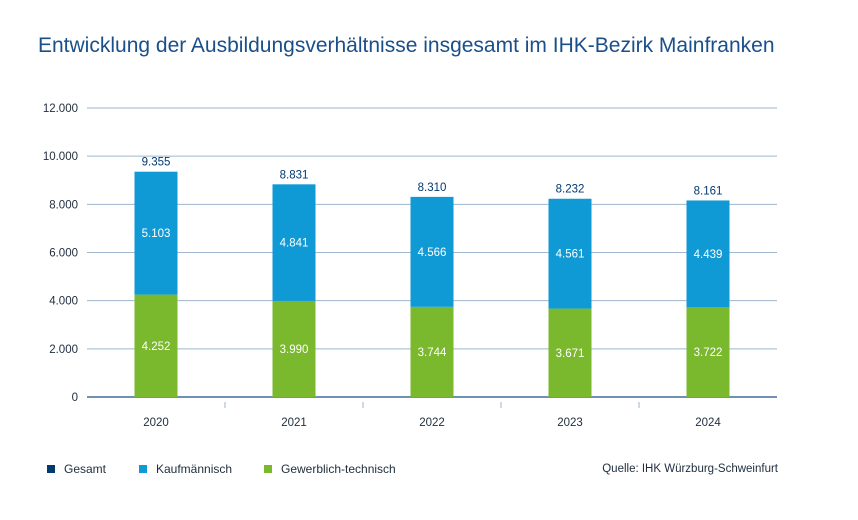 This screenshot has width=858, height=520. I want to click on y-tick-label: 0, so click(75, 398).